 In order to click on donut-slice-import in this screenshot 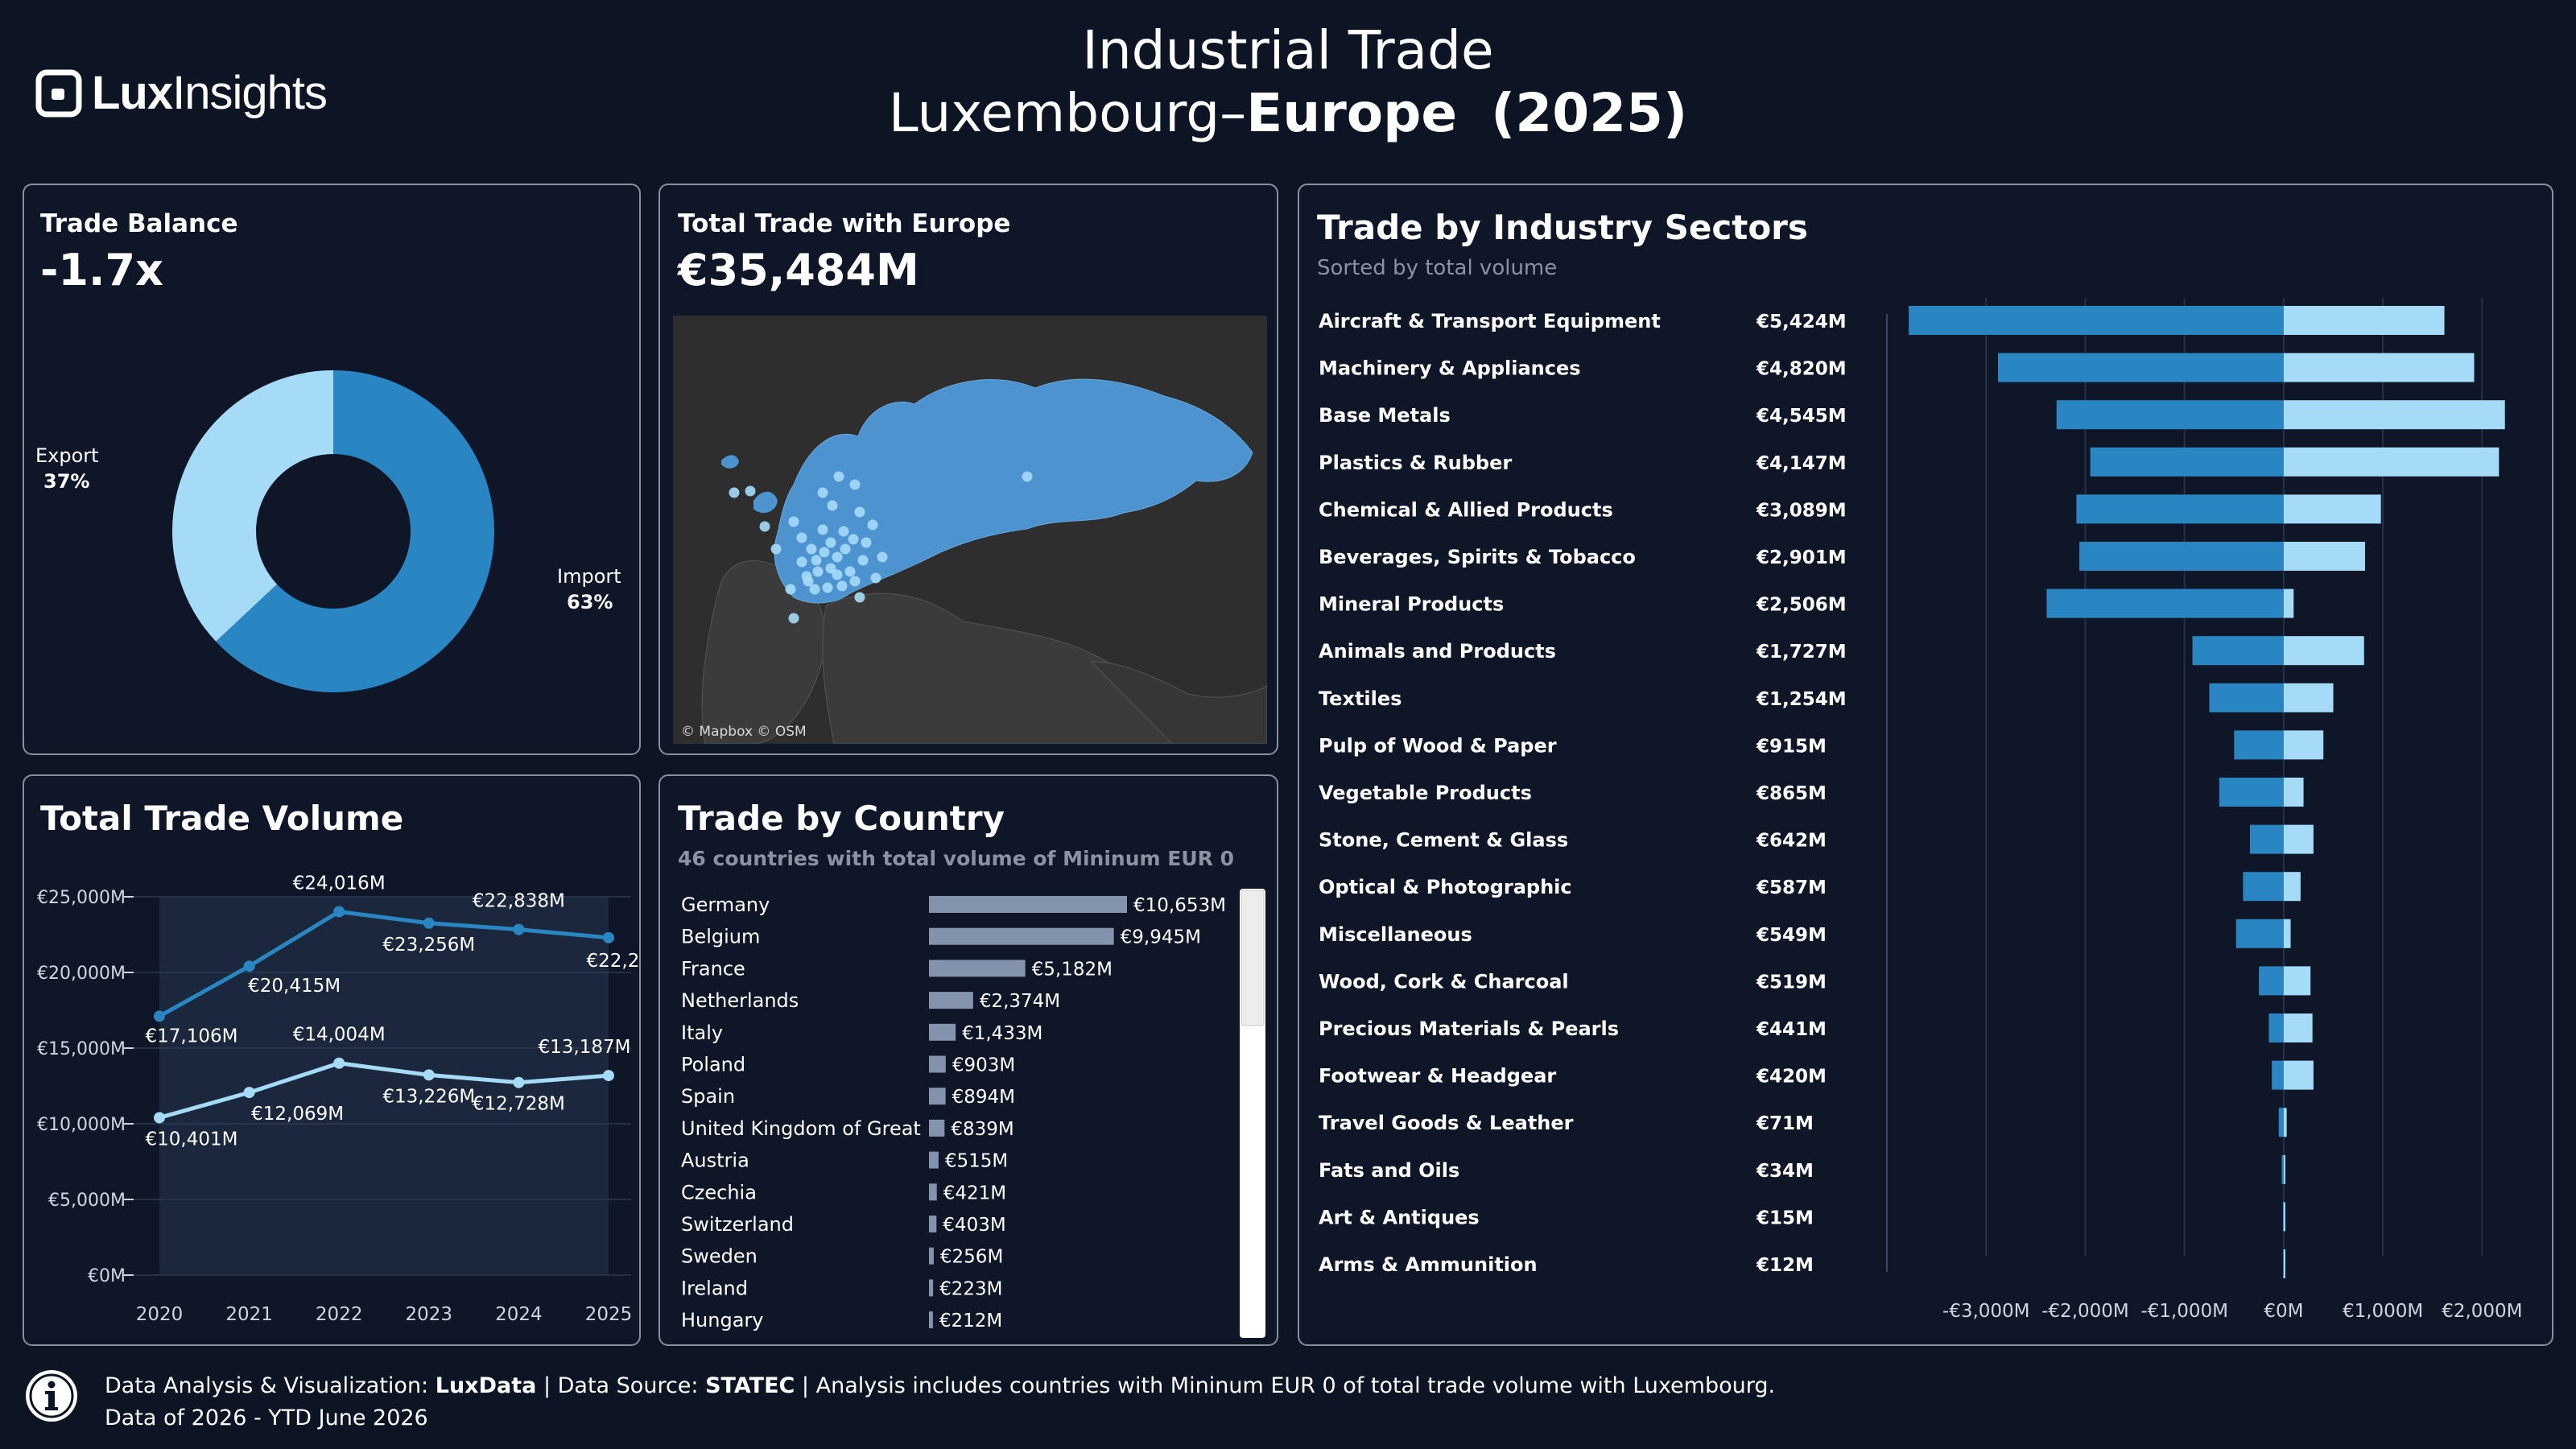, I will do `click(355, 531)`.